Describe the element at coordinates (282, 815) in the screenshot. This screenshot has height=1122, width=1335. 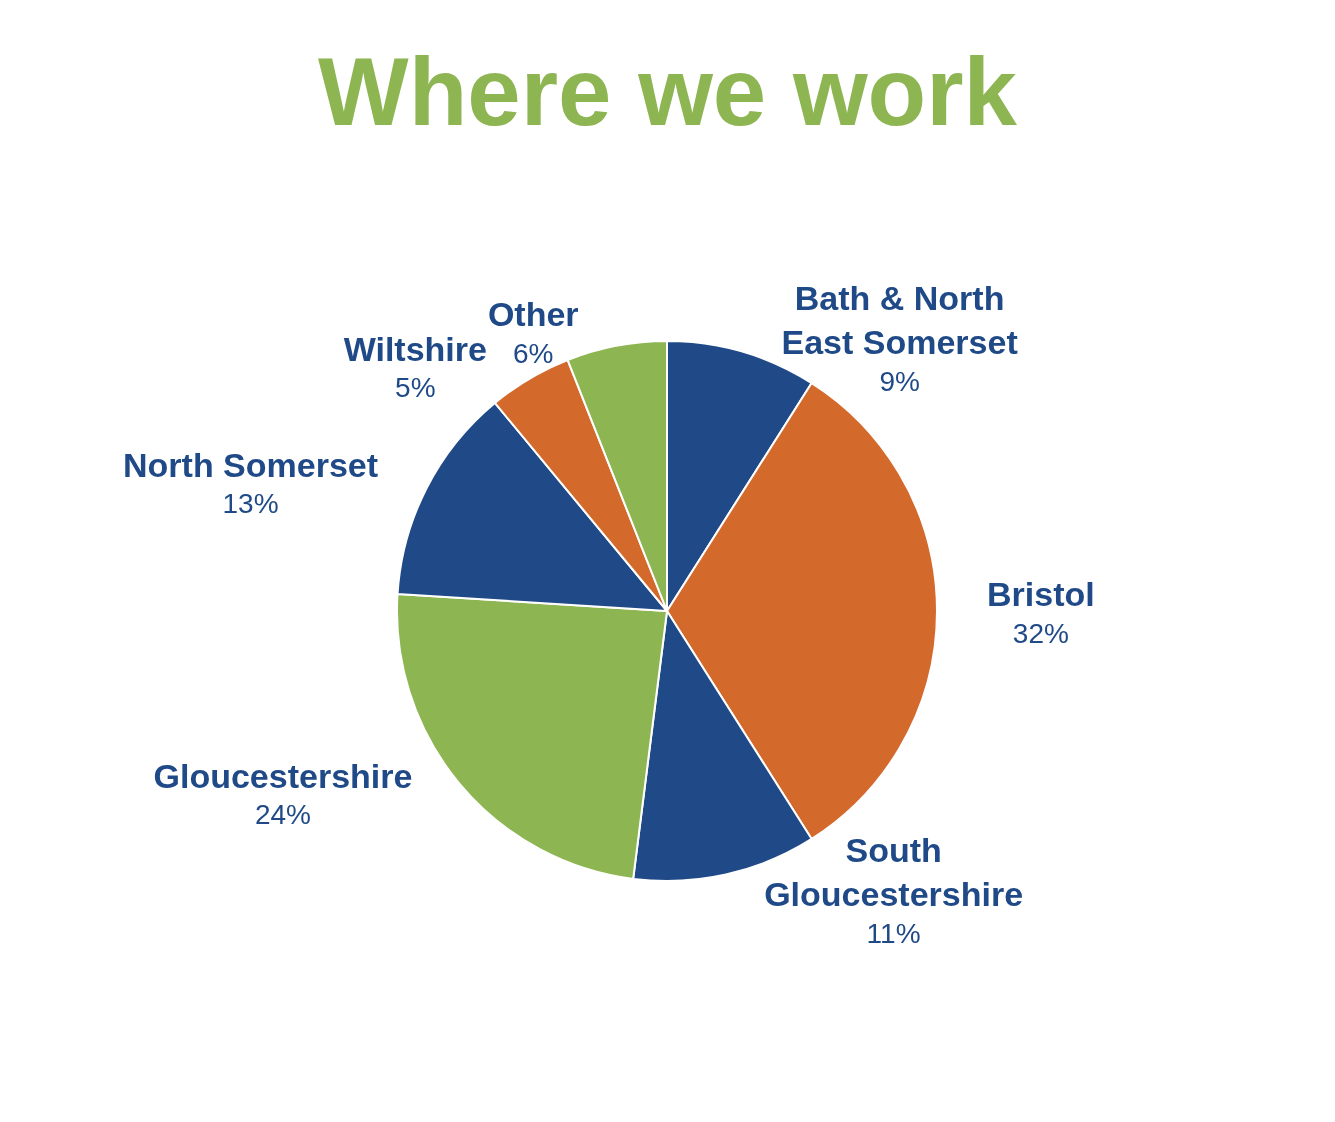
I see `data-label: 24%` at that location.